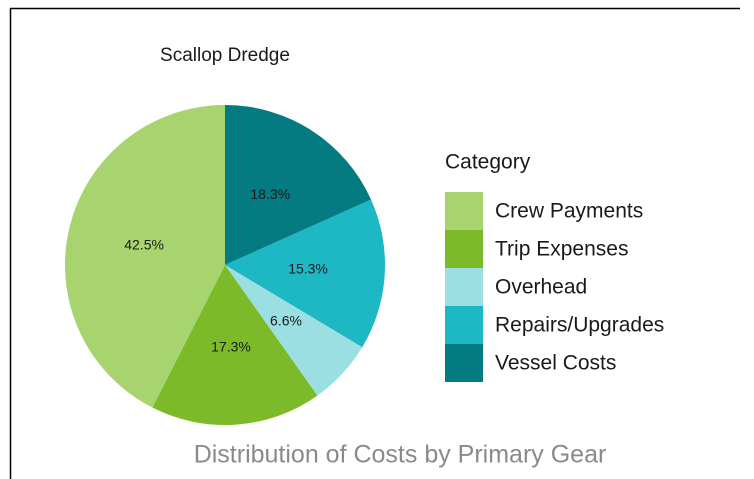 The height and width of the screenshot is (479, 754). Describe the element at coordinates (225, 55) in the screenshot. I see `chart-title: Scallop Dredge` at that location.